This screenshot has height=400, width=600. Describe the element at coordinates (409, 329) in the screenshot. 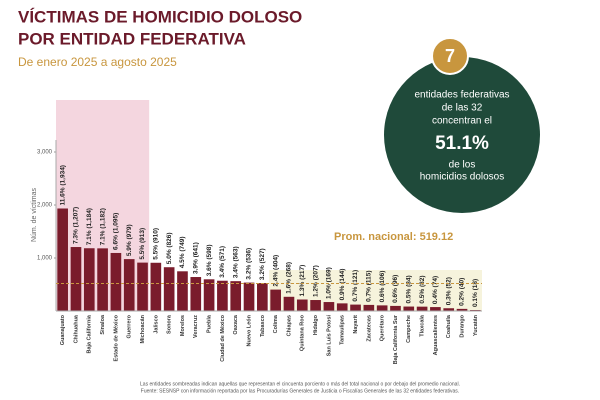

I see `x-tick-label: Campeche` at that location.